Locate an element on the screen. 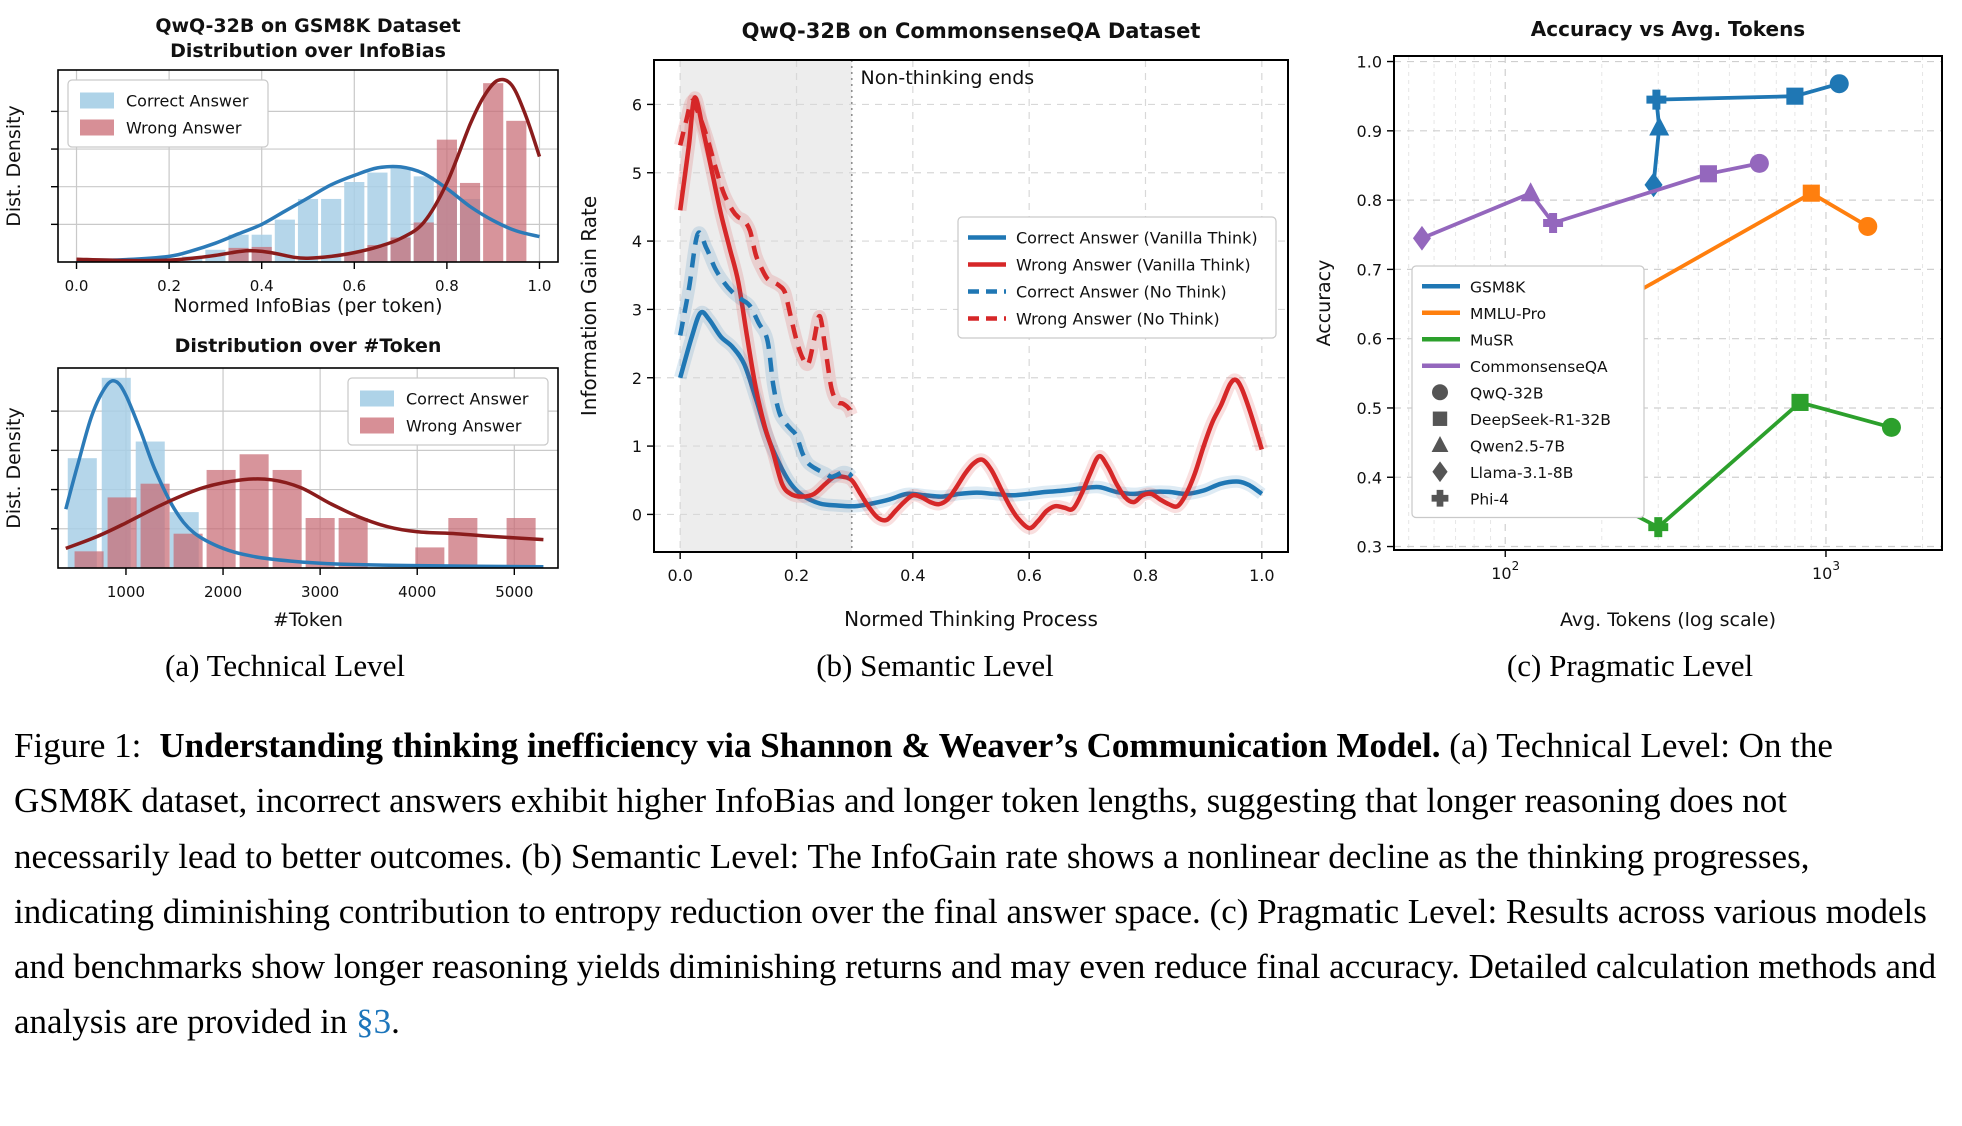 This screenshot has height=1126, width=1962. x-axis-label: Normed InfoBias (per token) is located at coordinates (307, 306).